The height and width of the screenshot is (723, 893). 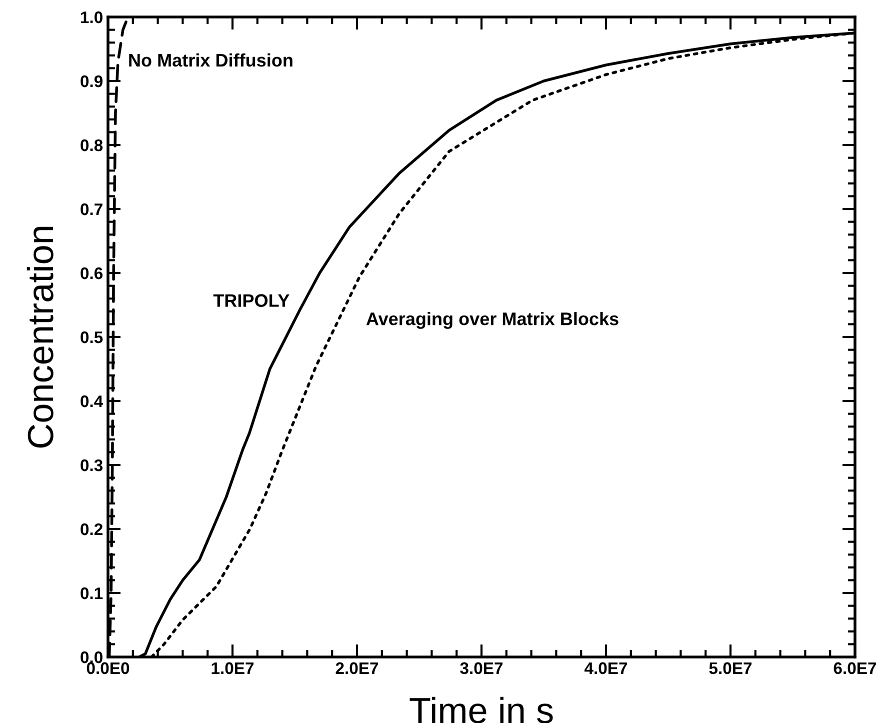 What do you see at coordinates (210, 60) in the screenshot?
I see `series-label: No Matrix Diffusion` at bounding box center [210, 60].